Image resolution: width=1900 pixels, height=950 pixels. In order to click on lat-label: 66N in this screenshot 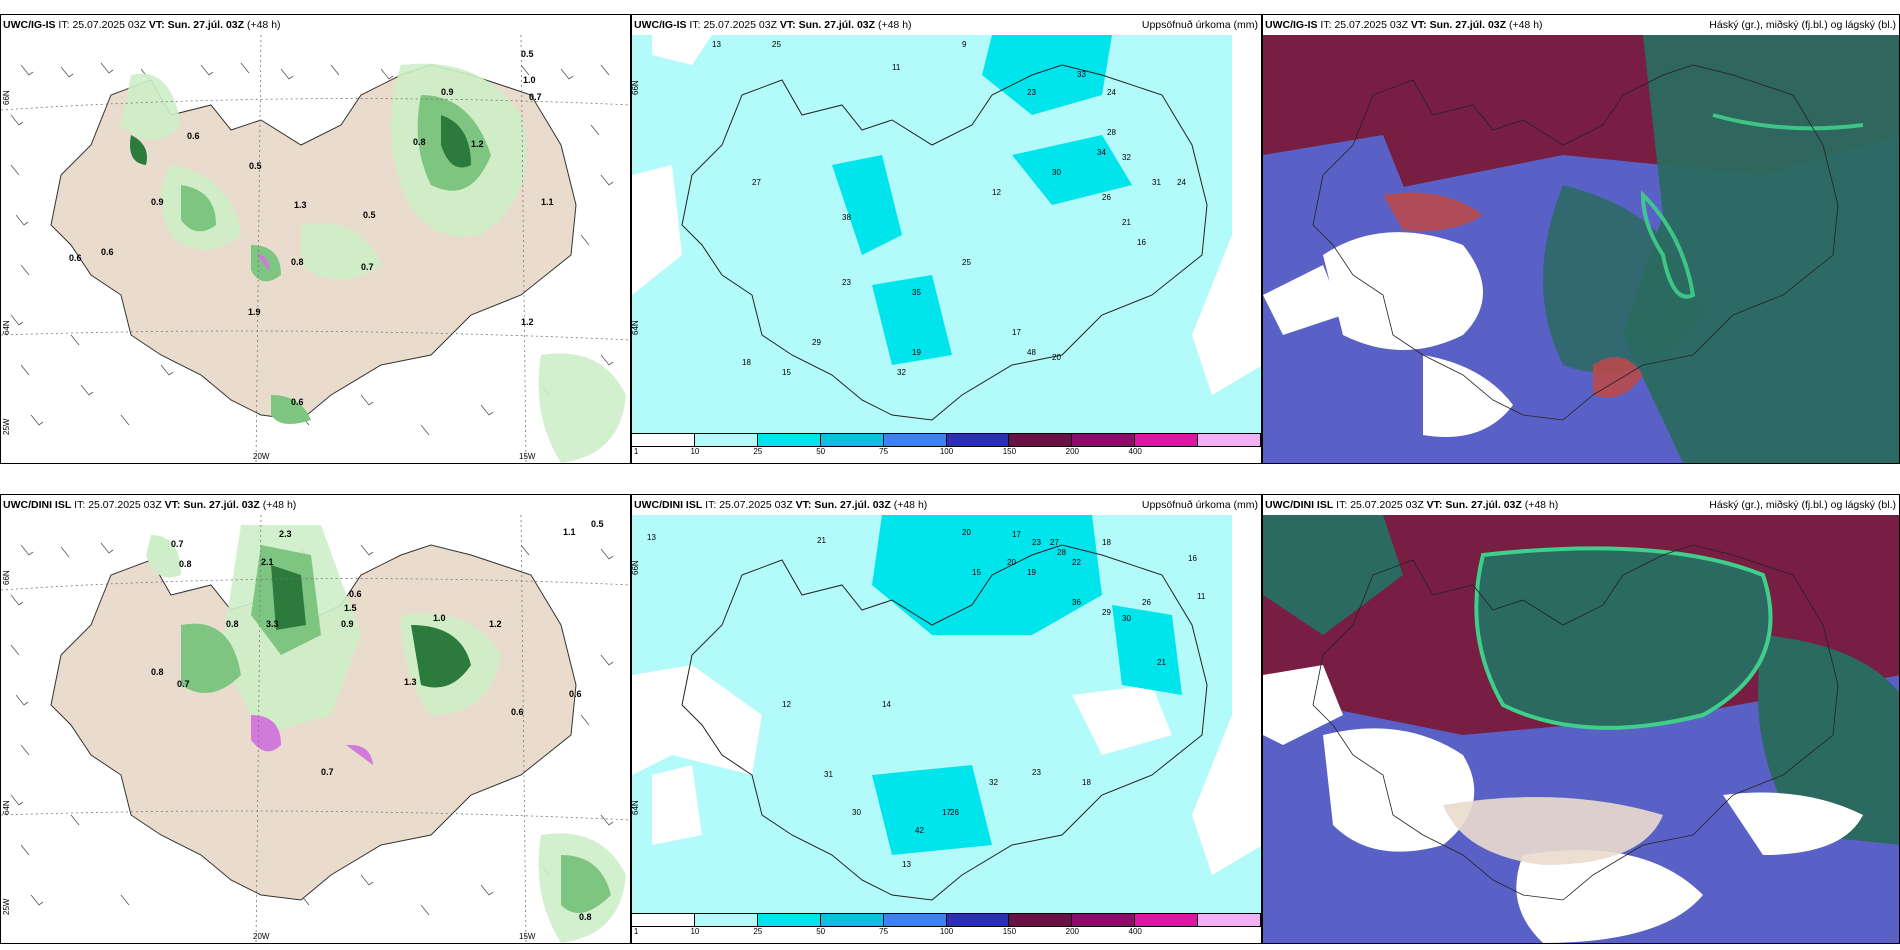, I will do `click(636, 87)`.